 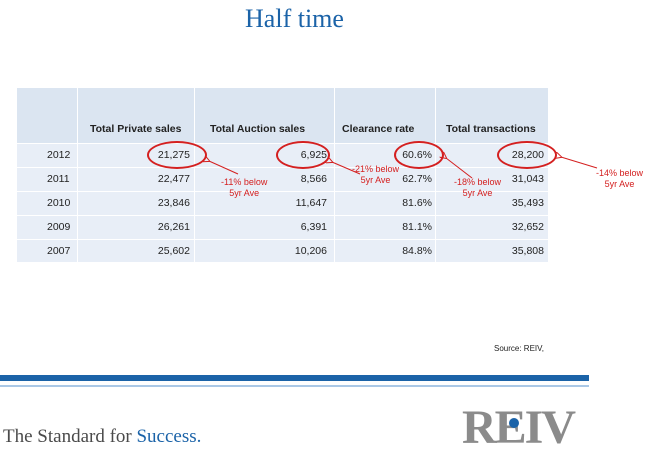 What do you see at coordinates (294, 378) in the screenshot?
I see `footer-divider` at bounding box center [294, 378].